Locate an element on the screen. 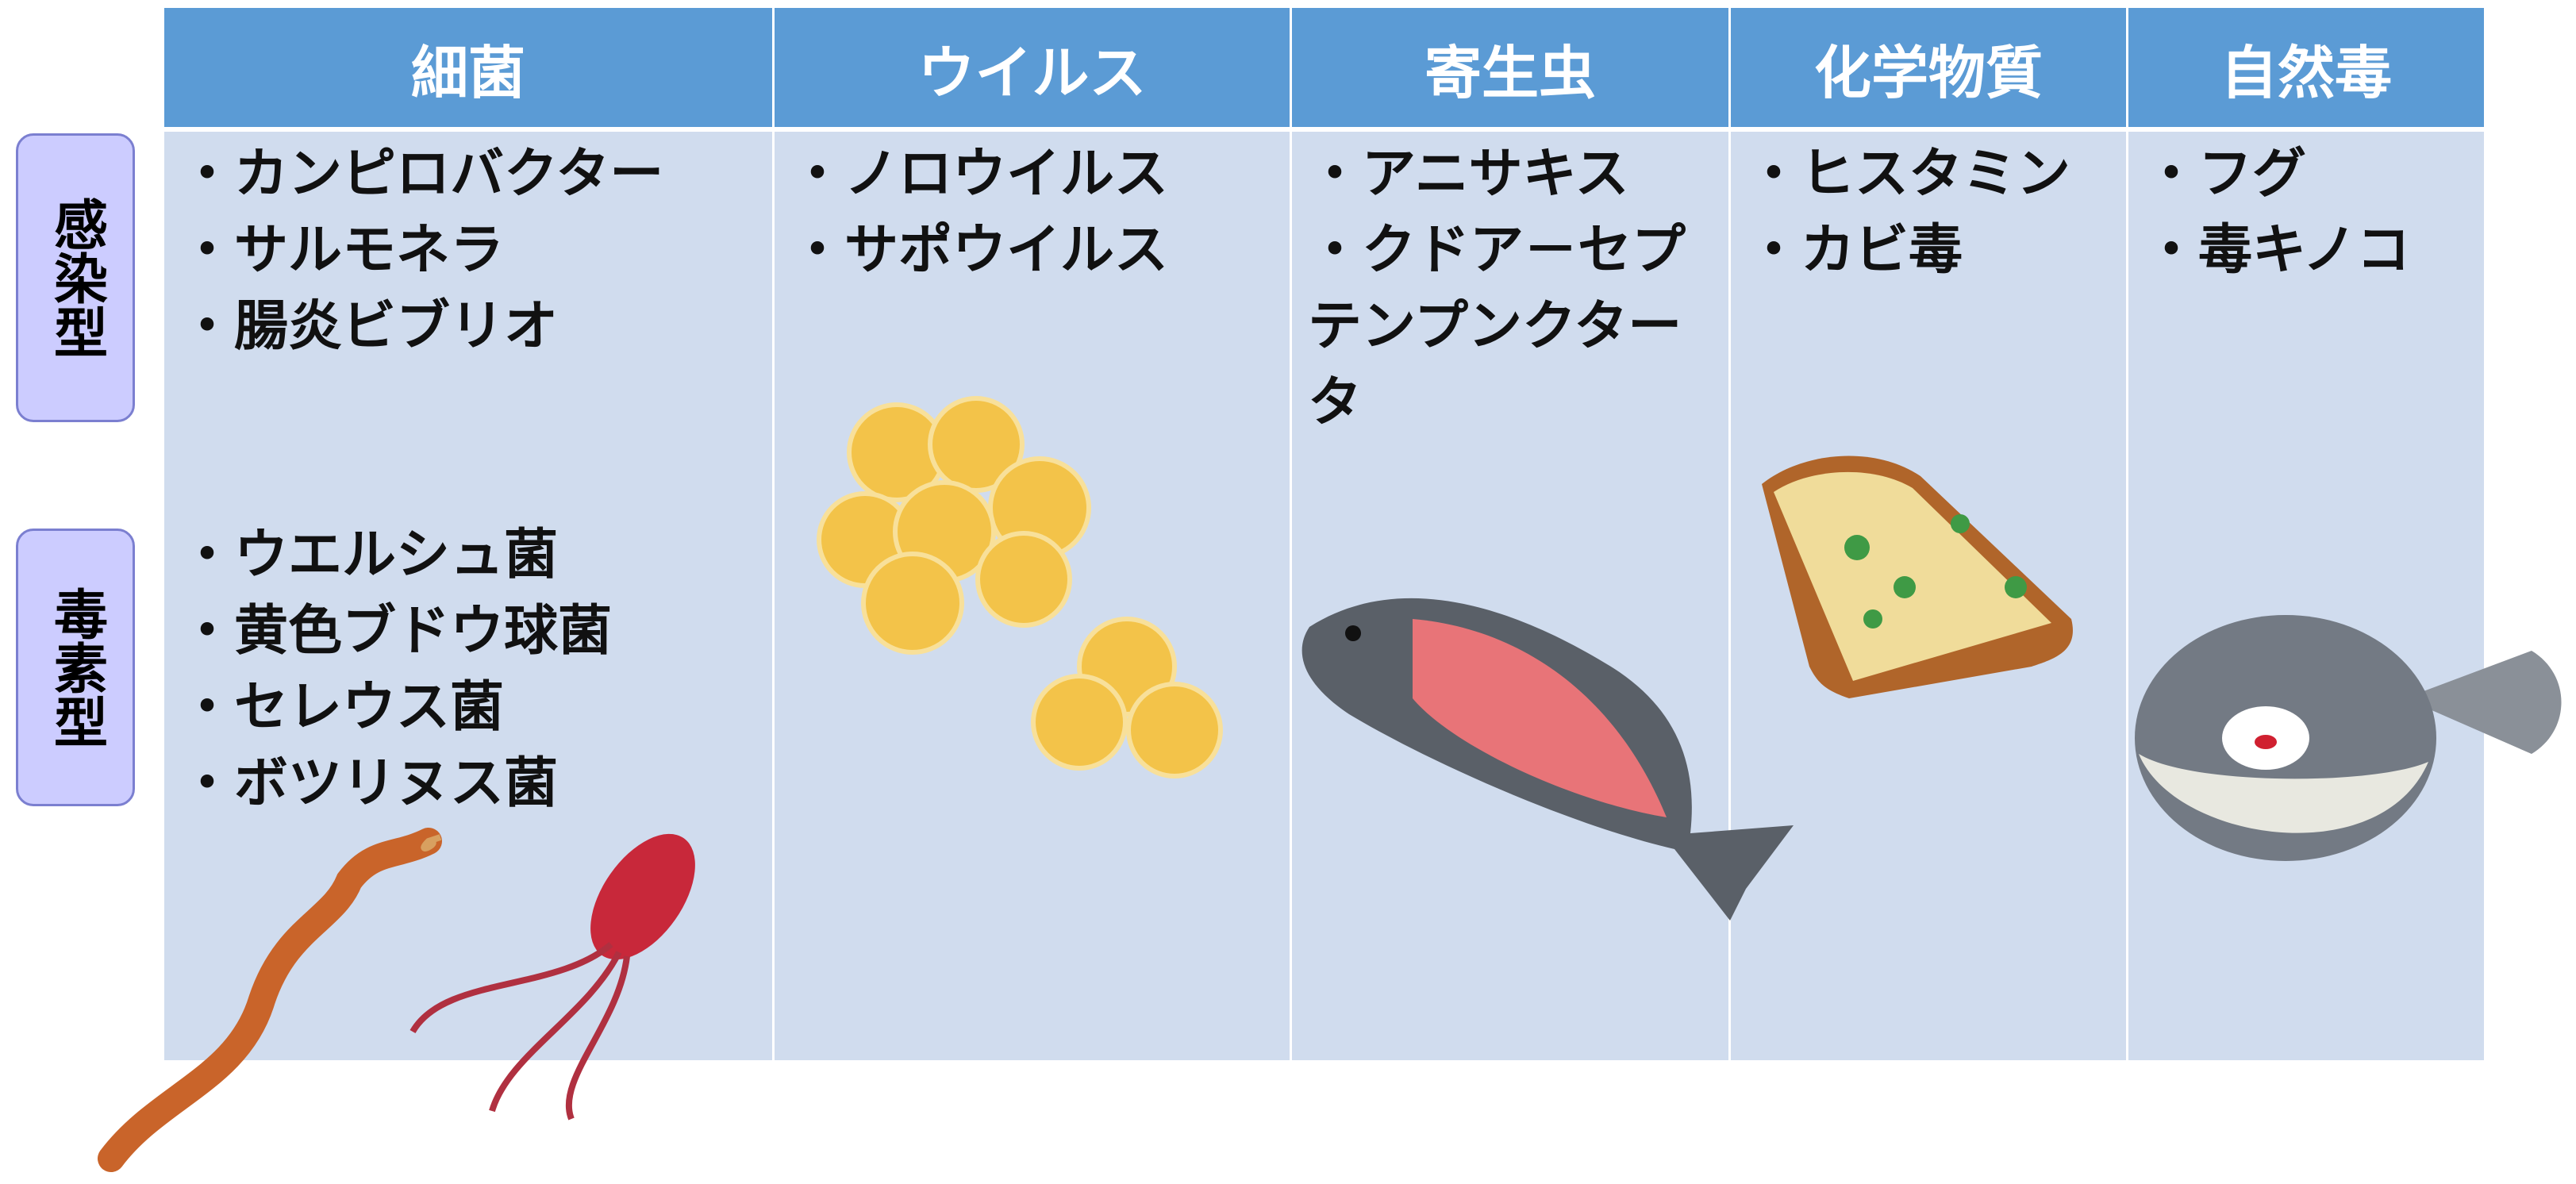  list-item: ・サポウイルス is located at coordinates (979, 250).